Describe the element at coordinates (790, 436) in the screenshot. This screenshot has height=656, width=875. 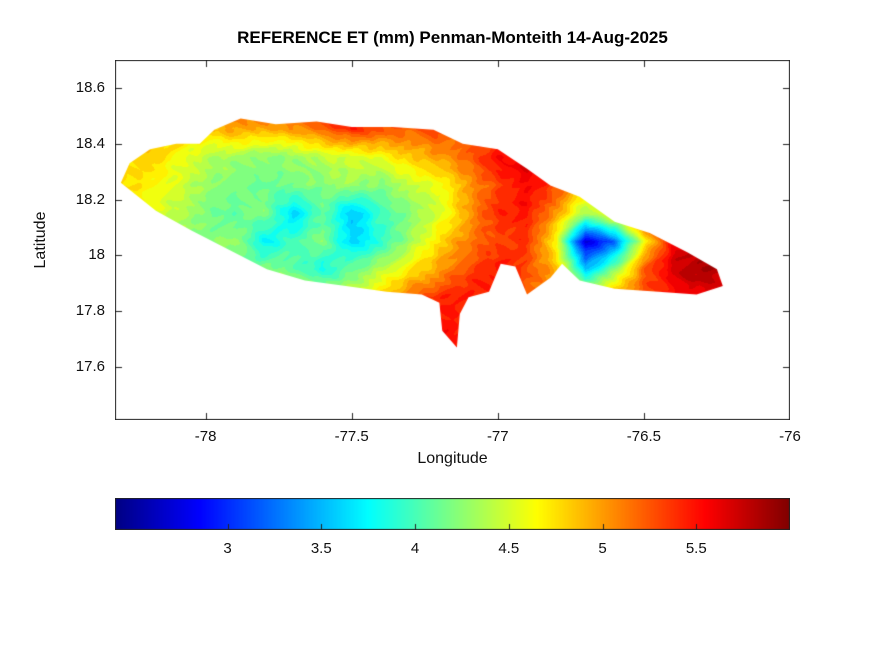
I see `x-tick-label: -76` at that location.